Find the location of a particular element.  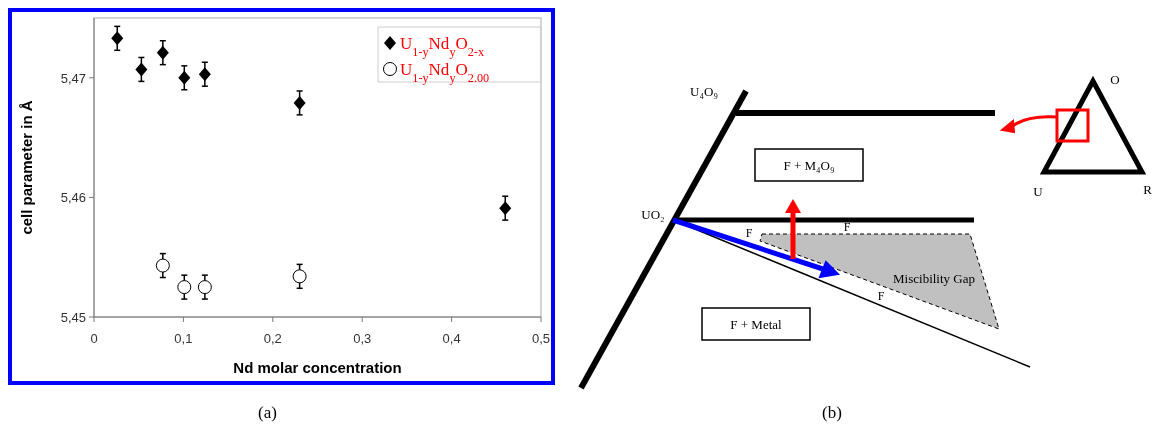

legend-label: U$_{1-y}$Nd$_{y}$O$_{2-x}$ is located at coordinates (442, 46).